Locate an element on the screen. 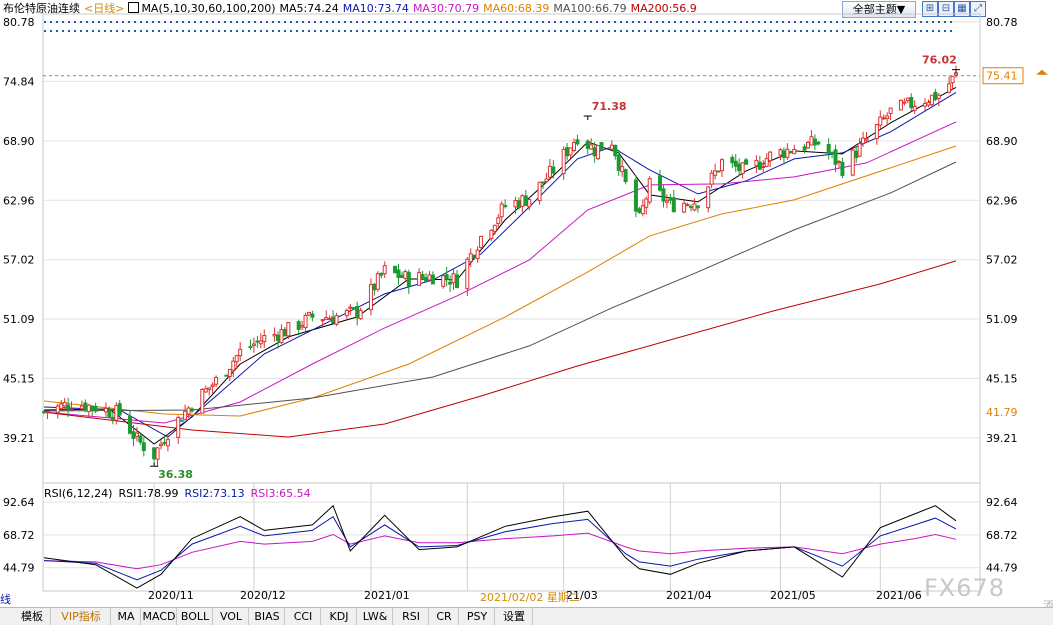 The image size is (1053, 625). price-tick-left: 51.09 is located at coordinates (19, 319).